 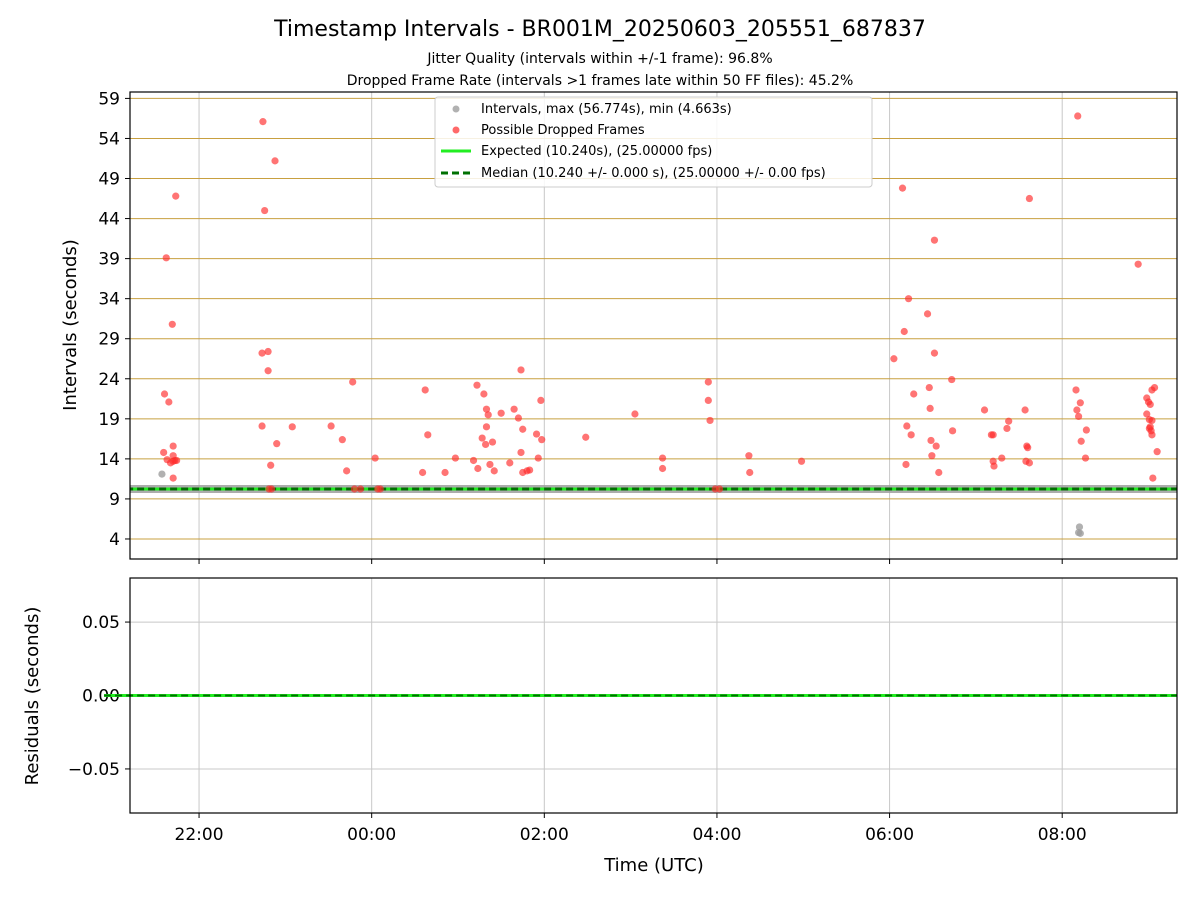 What do you see at coordinates (456, 109) in the screenshot?
I see `legend-intervals-marker` at bounding box center [456, 109].